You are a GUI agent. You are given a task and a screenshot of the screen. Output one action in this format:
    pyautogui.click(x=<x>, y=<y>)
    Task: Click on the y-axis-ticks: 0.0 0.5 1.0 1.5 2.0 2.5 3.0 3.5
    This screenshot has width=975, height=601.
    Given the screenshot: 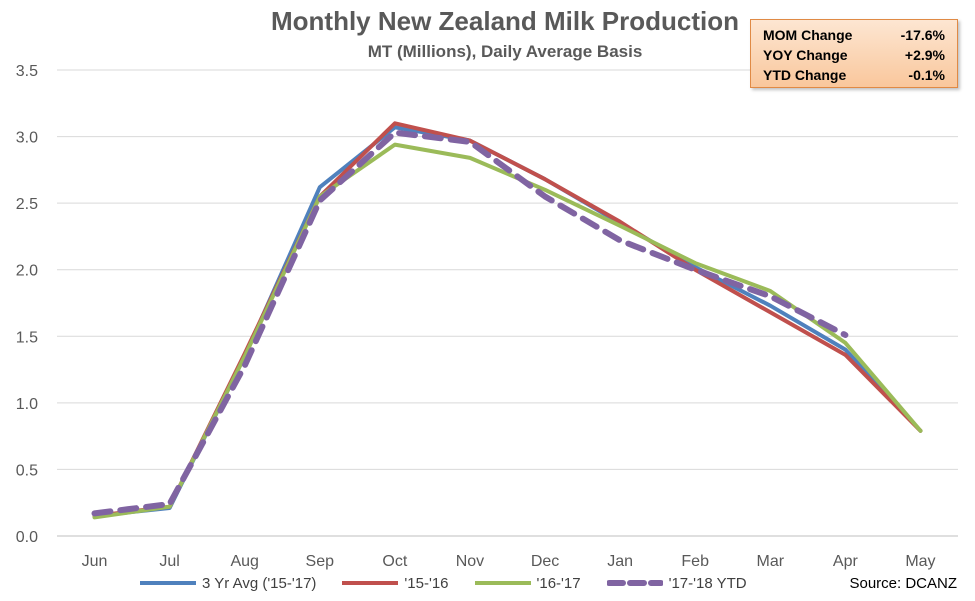 What is the action you would take?
    pyautogui.click(x=27, y=304)
    